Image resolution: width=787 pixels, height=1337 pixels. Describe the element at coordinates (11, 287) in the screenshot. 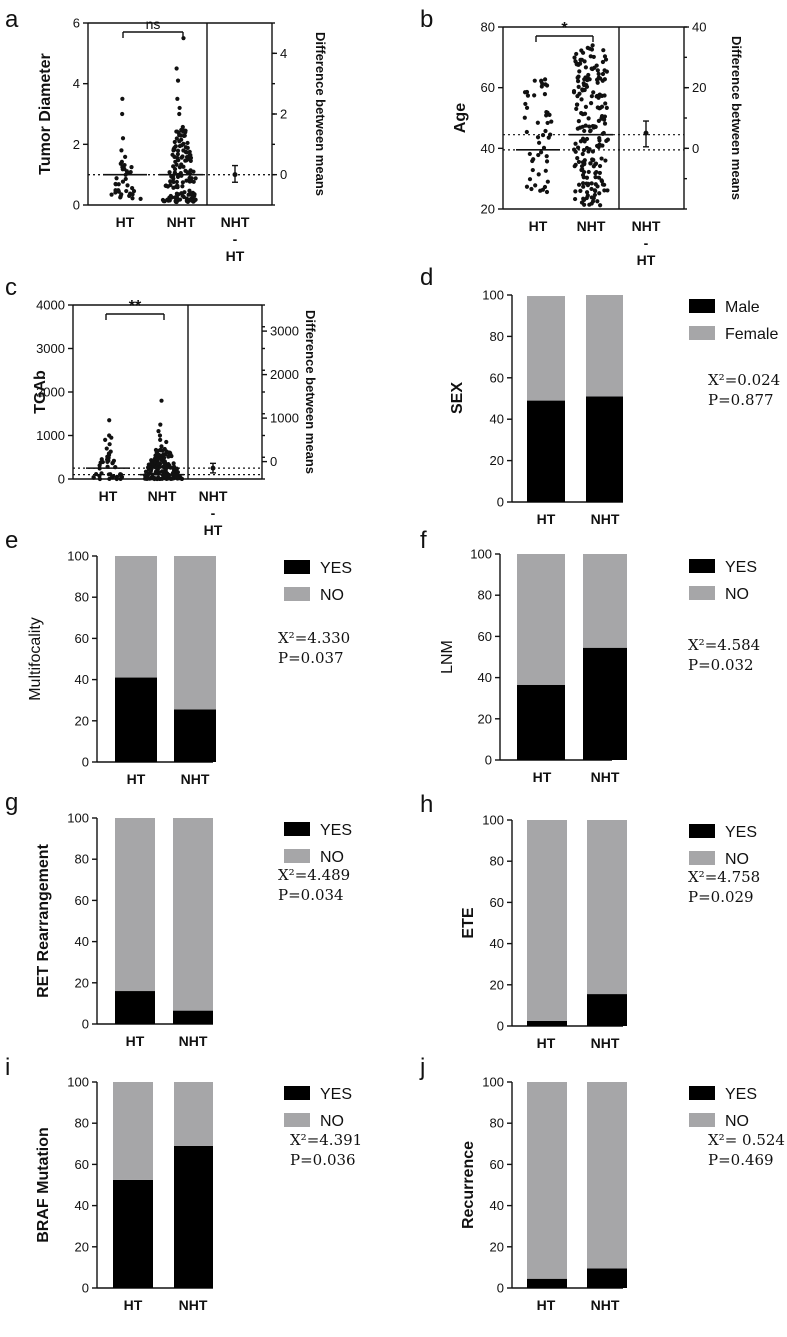

I see `panel-label: c` at that location.